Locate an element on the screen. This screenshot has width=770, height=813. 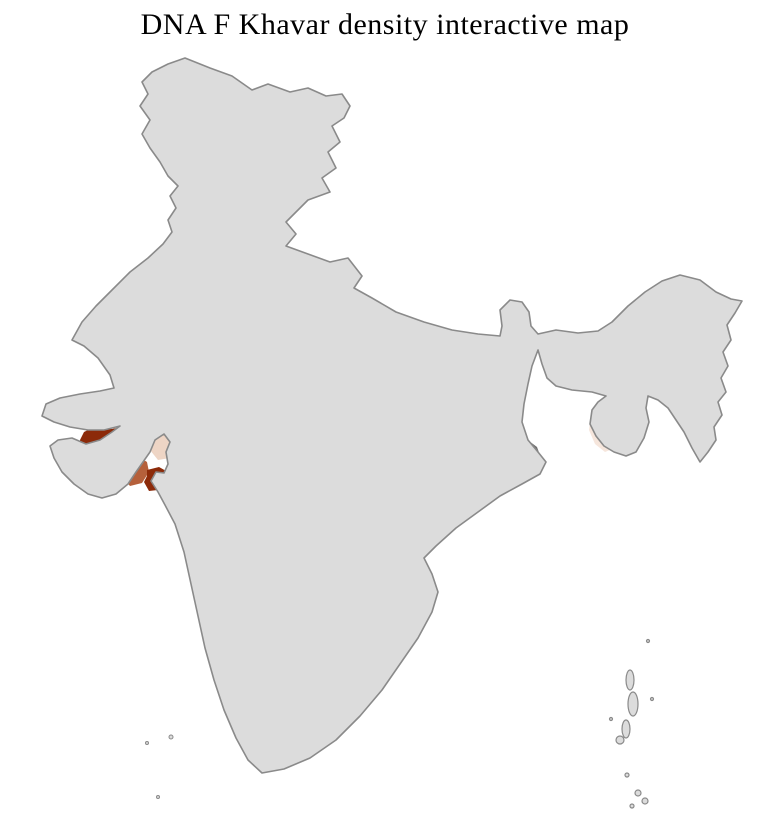
page-title: DNA F Khavar density interactive map is located at coordinates (385, 24).